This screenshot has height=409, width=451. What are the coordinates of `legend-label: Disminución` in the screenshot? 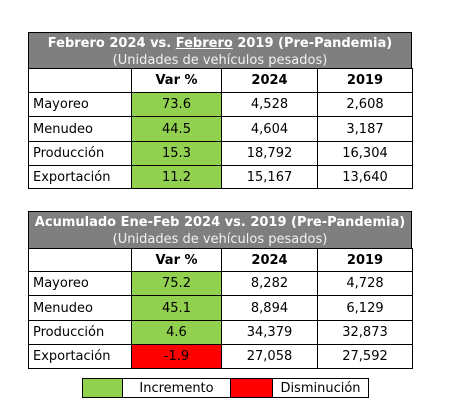 It's located at (320, 388).